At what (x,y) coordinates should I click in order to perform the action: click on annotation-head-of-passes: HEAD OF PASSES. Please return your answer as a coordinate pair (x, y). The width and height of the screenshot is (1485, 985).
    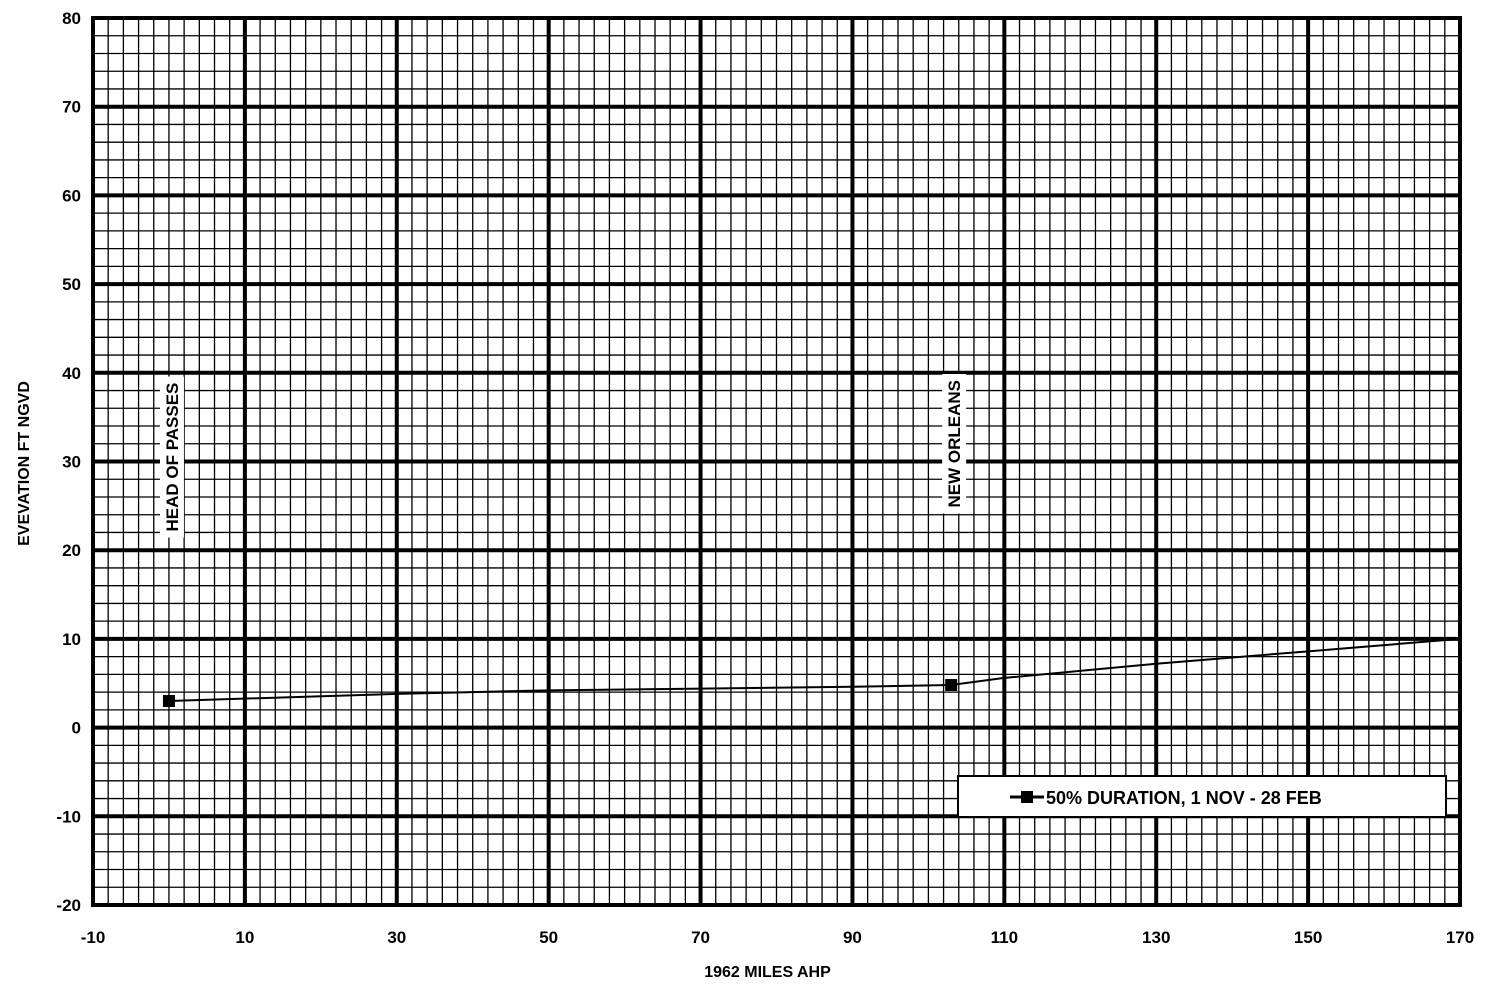
    Looking at the image, I should click on (171, 457).